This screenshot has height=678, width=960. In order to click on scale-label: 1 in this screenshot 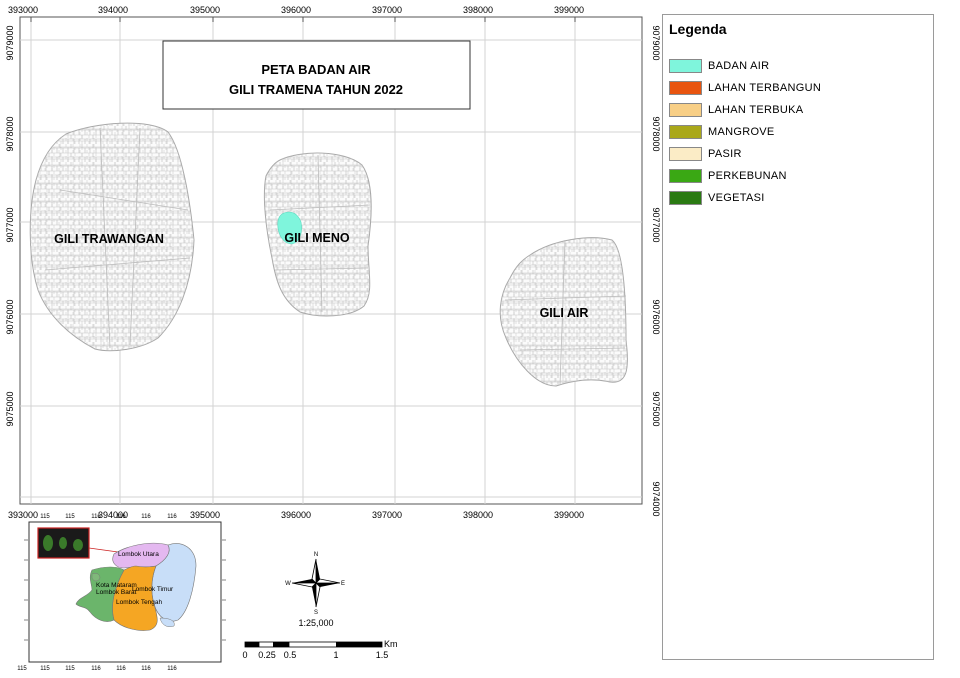, I will do `click(335, 655)`.